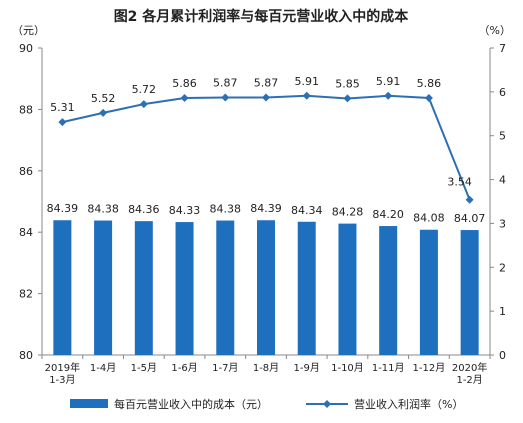  What do you see at coordinates (28, 30) in the screenshot?
I see `left-axis-unit: （元）` at bounding box center [28, 30].